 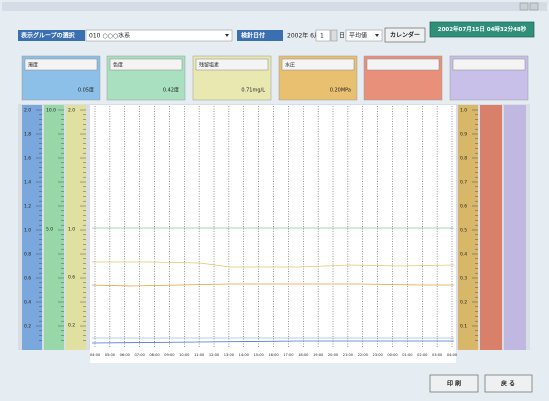 What do you see at coordinates (169, 355) in the screenshot?
I see `time-label: 09:00` at bounding box center [169, 355].